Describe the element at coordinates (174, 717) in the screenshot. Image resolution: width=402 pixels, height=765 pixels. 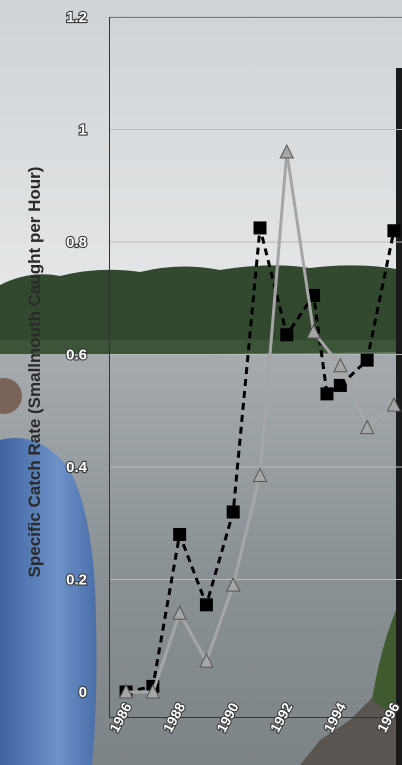
I see `x-tick-label: 1988` at that location.